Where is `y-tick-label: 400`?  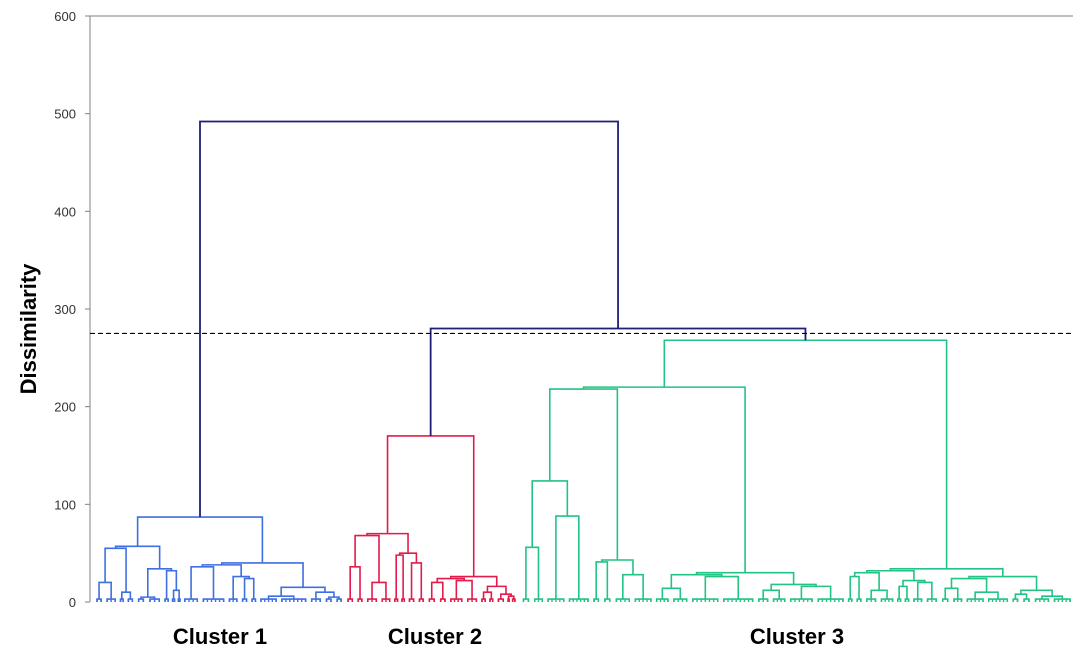 y-tick-label: 400 is located at coordinates (65, 211).